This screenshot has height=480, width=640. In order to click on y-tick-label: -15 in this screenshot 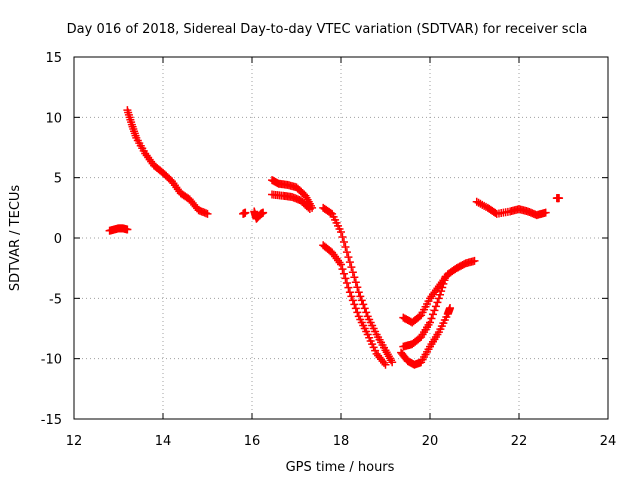, I will do `click(51, 420)`.